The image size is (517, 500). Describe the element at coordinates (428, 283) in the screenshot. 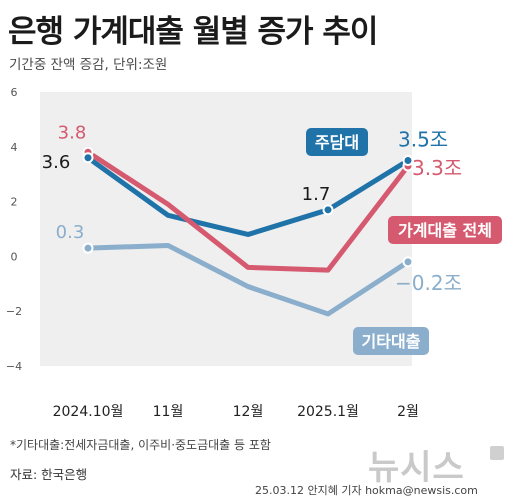

I see `data-label-other-end: −0.2조` at that location.